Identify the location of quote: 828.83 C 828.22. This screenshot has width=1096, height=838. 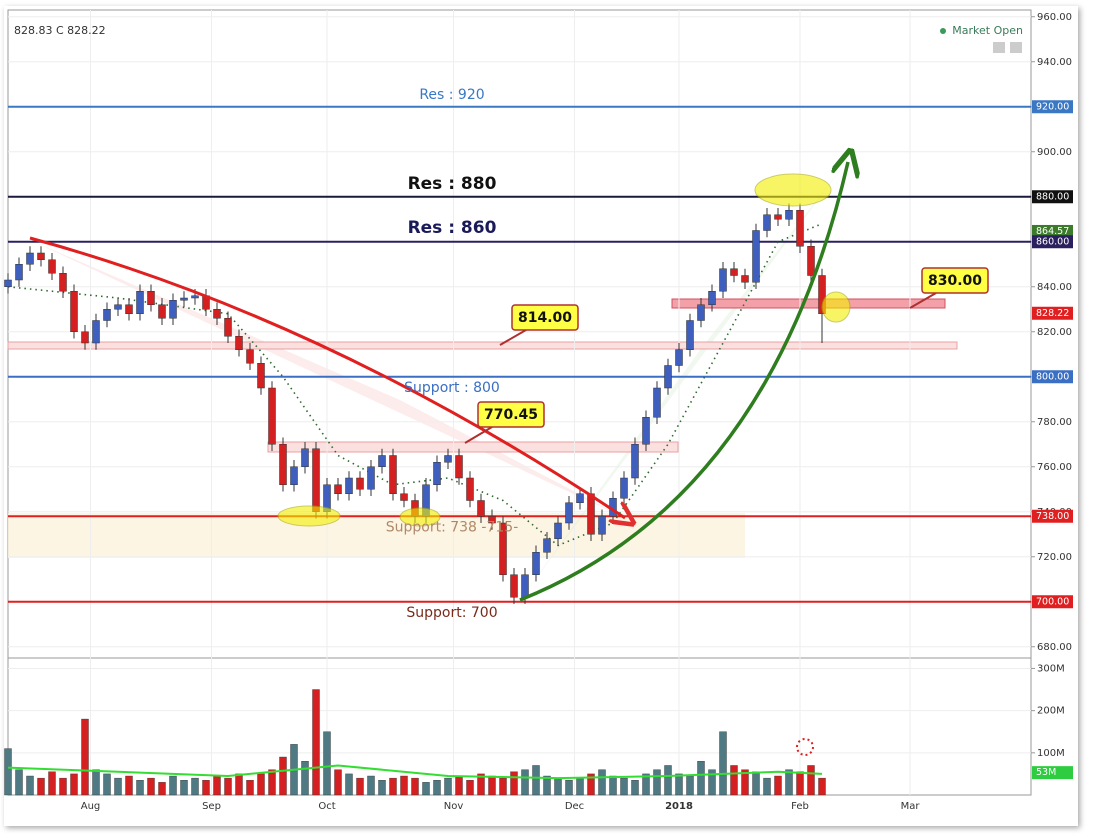
(60, 30).